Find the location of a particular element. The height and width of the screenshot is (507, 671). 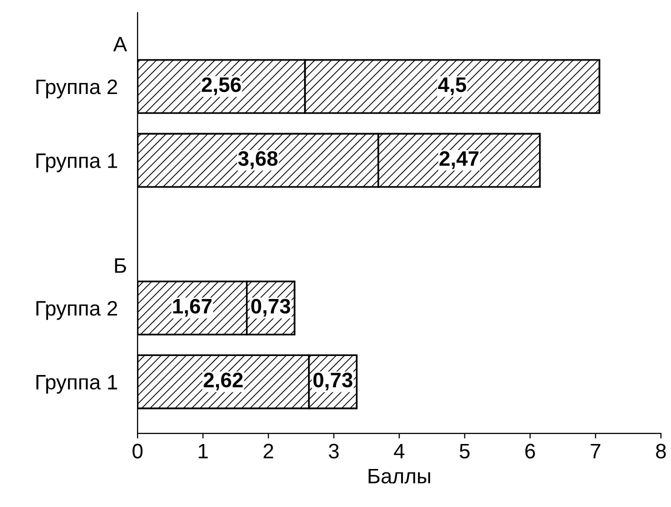

data-label: 2,62 is located at coordinates (223, 381).